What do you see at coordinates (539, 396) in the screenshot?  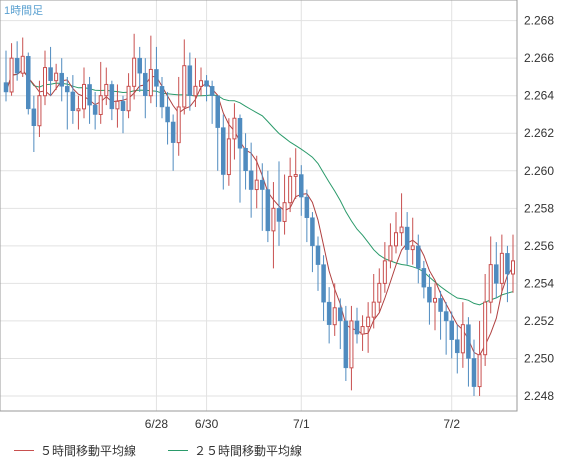 I see `y-tick-label-0: 2.248` at bounding box center [539, 396].